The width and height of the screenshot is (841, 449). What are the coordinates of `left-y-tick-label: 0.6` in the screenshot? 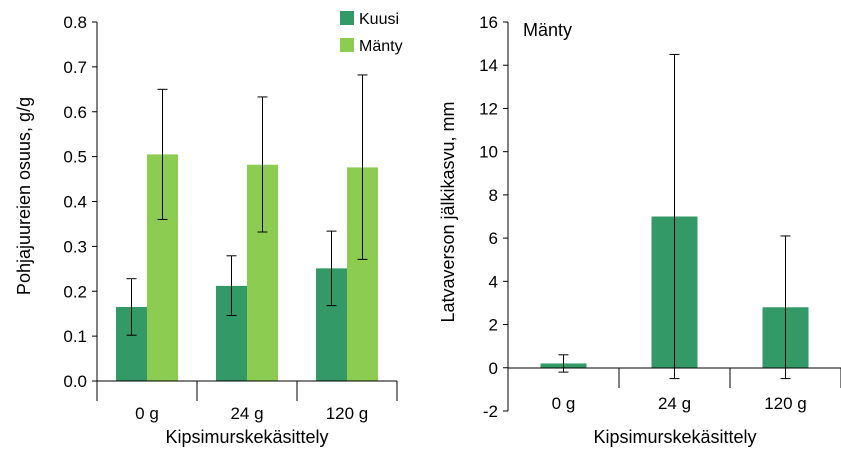 It's located at (75, 112).